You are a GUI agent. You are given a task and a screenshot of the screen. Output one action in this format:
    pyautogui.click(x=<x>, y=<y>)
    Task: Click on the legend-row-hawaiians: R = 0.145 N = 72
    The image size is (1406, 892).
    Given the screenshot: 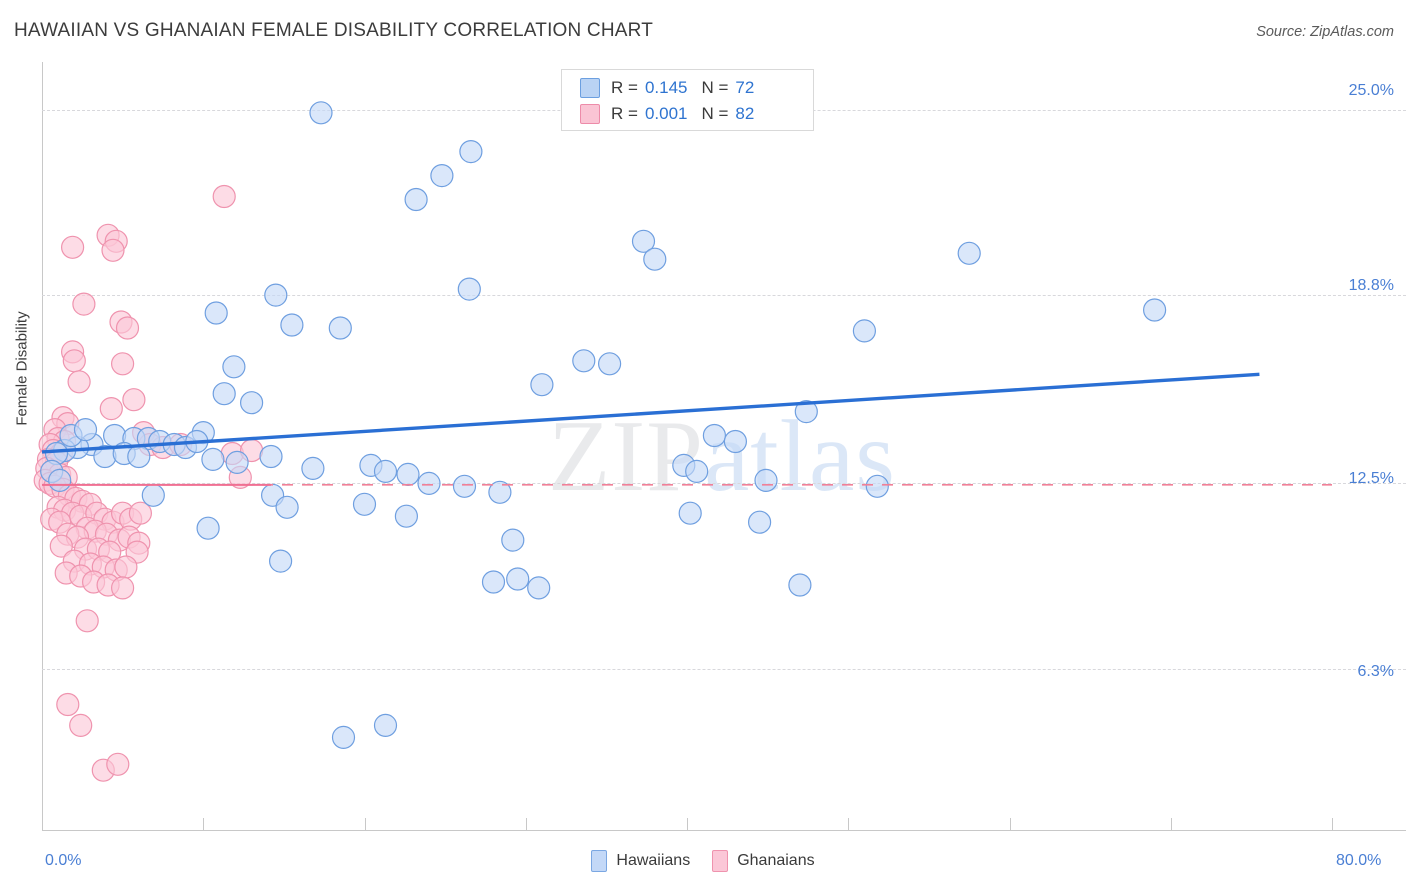 What is the action you would take?
    pyautogui.click(x=667, y=88)
    